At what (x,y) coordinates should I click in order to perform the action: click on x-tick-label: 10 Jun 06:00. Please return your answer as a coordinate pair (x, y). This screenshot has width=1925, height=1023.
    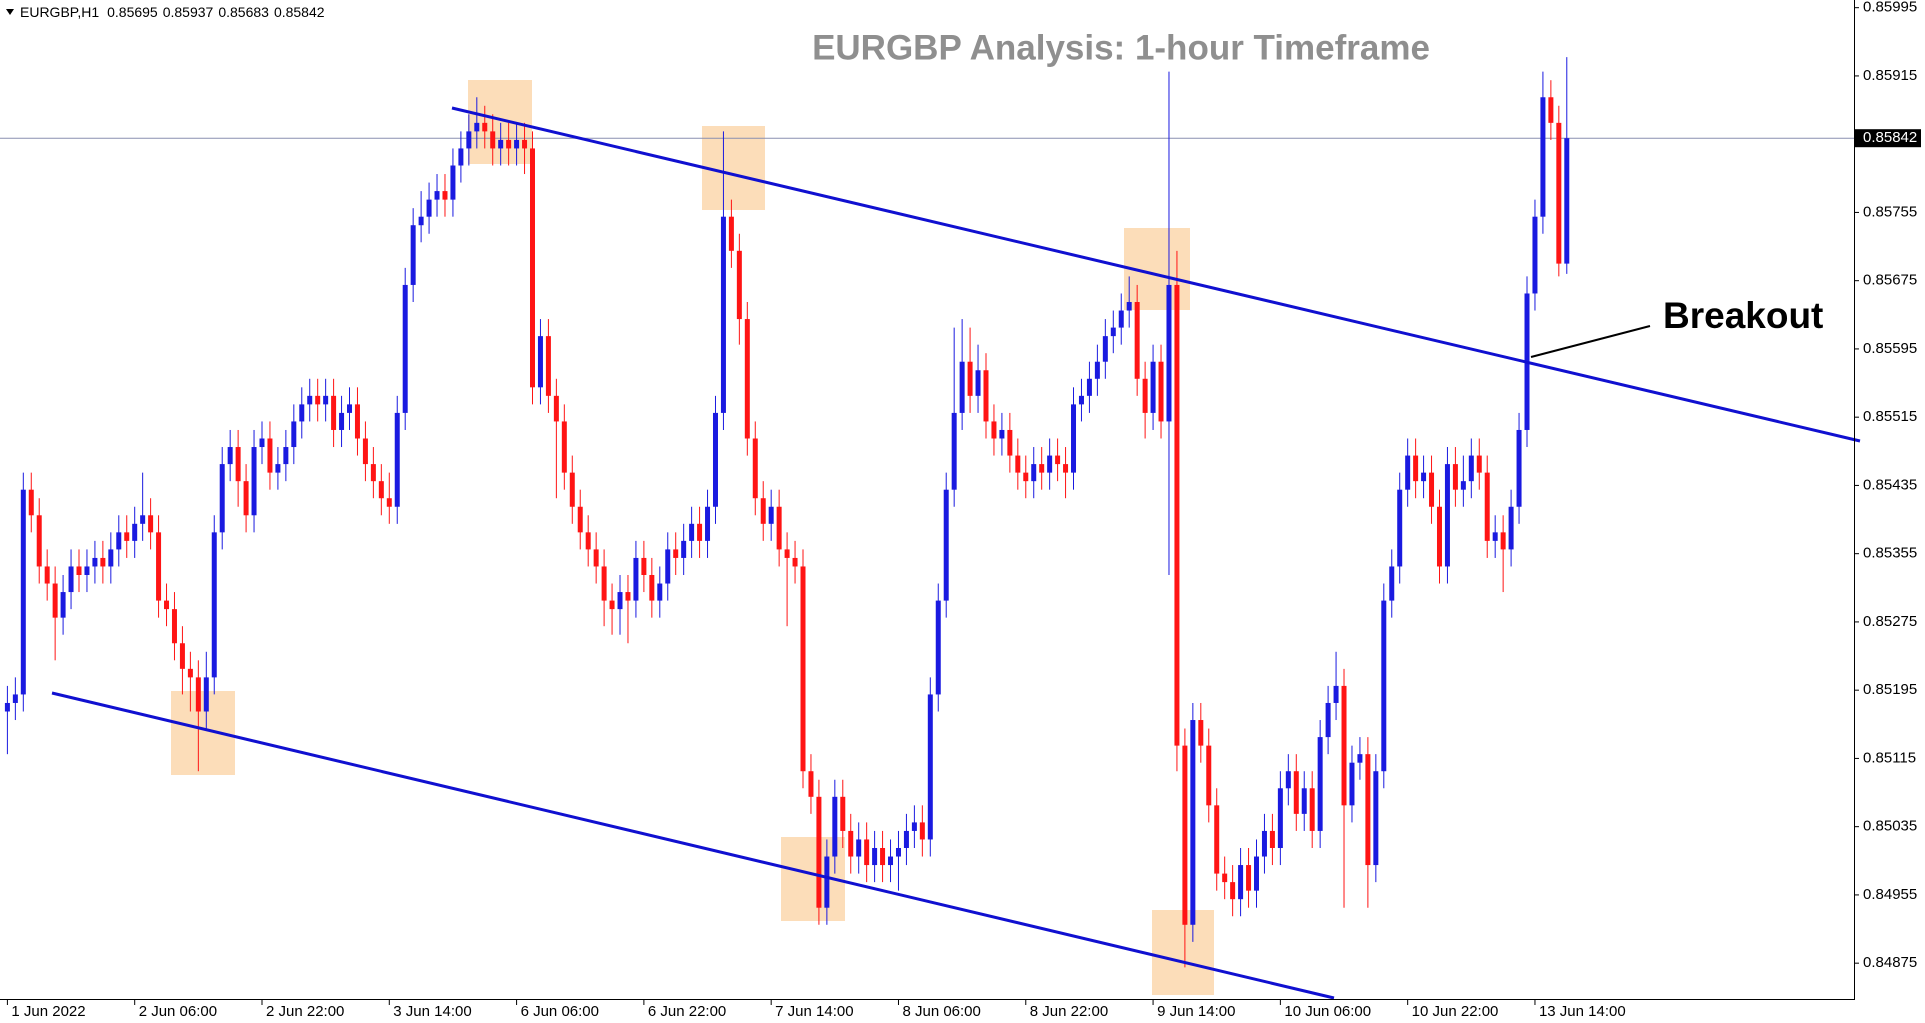
    Looking at the image, I should click on (1327, 1011).